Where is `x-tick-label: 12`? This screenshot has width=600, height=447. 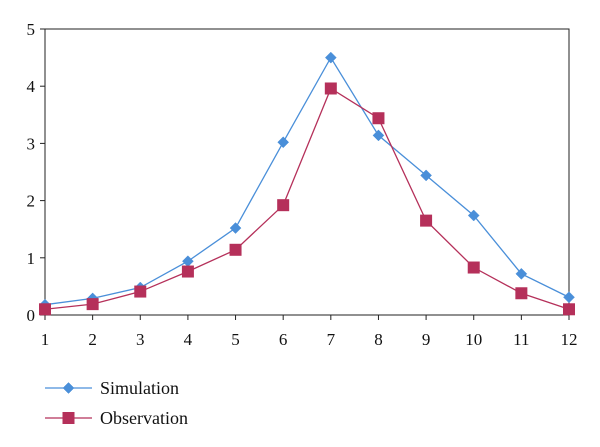 x-tick-label: 12 is located at coordinates (569, 339).